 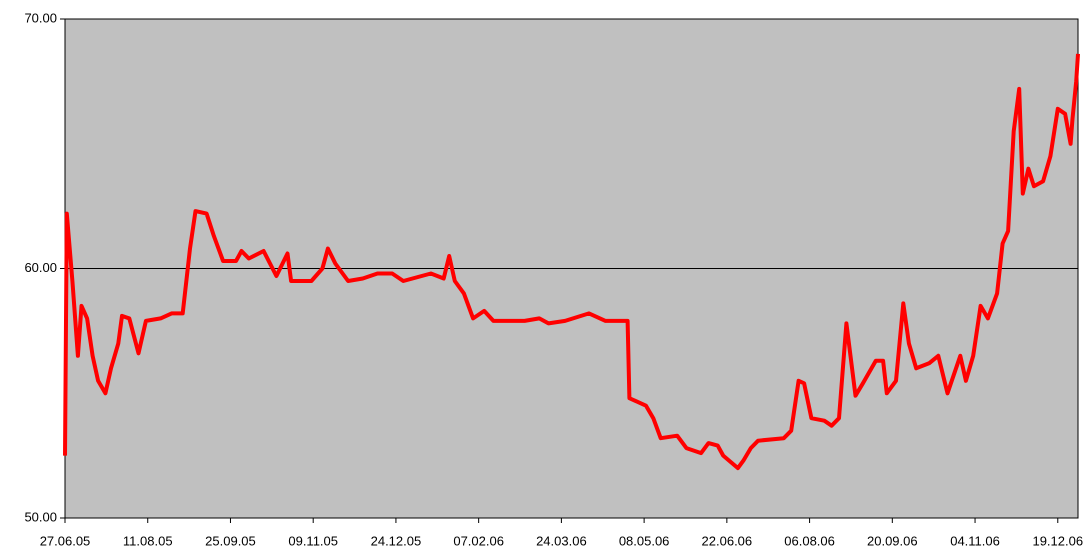 What do you see at coordinates (65, 540) in the screenshot?
I see `x-tick-label: 27.06.05` at bounding box center [65, 540].